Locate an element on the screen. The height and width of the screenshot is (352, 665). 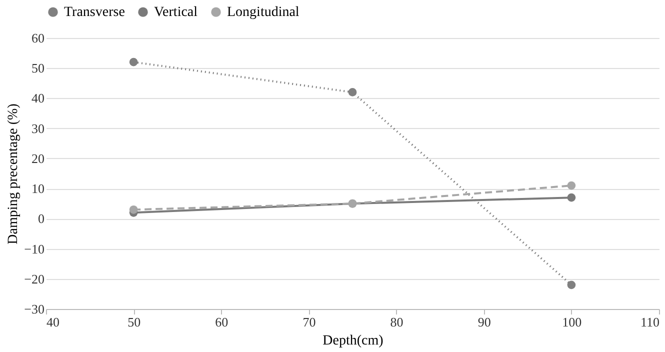
y-tick-label: 50 is located at coordinates (38, 68).